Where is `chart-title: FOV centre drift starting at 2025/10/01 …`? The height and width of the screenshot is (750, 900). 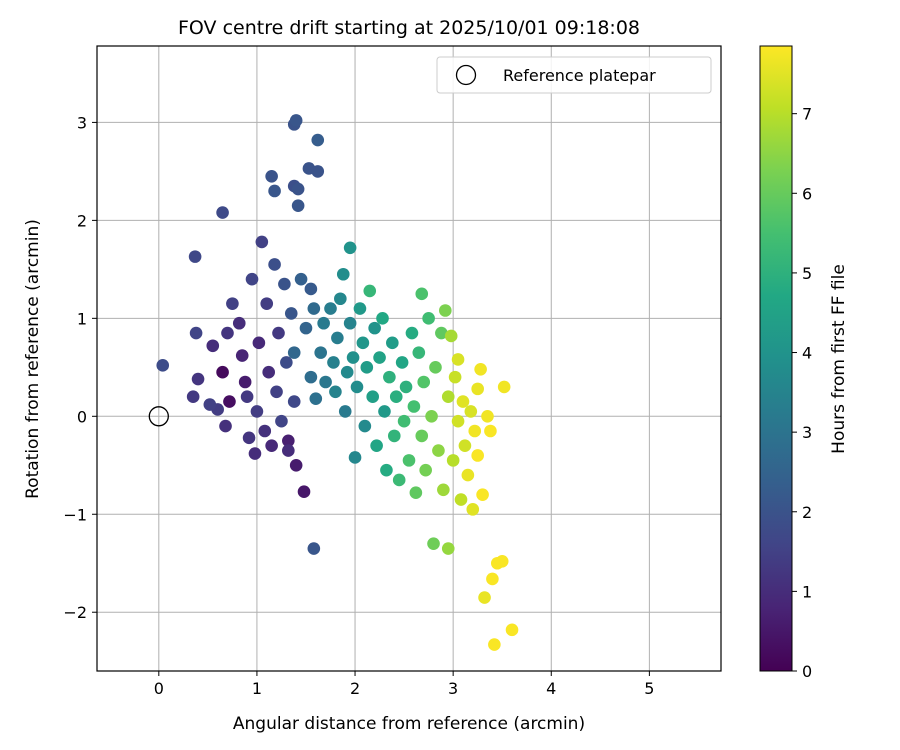 chart-title: FOV centre drift starting at 2025/10/01 … is located at coordinates (409, 28).